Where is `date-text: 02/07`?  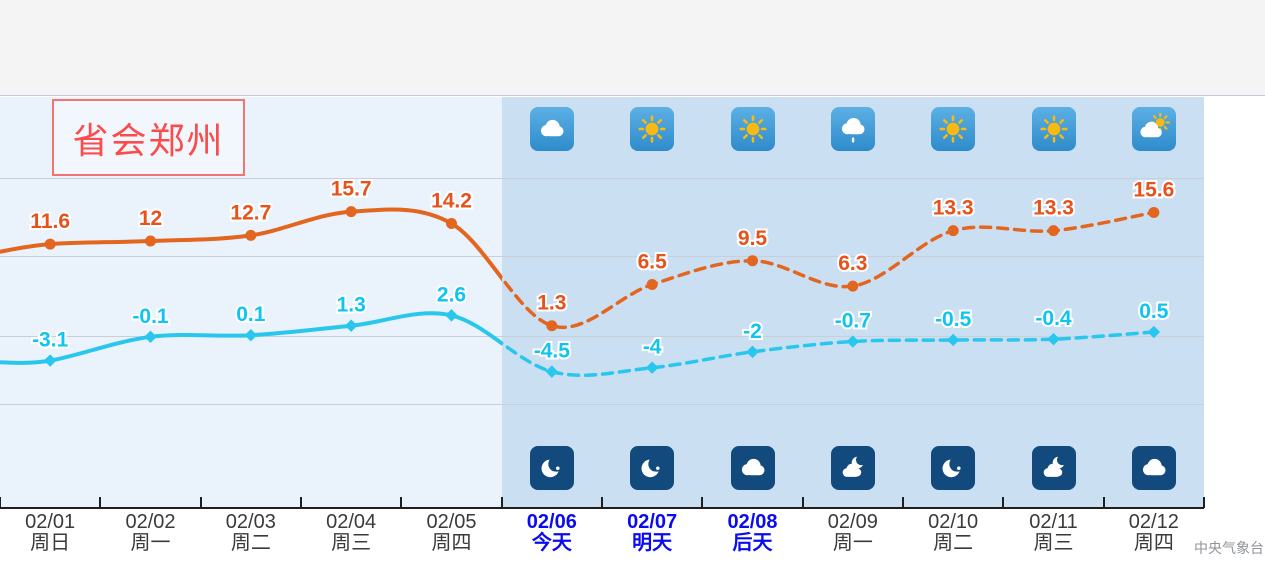
date-text: 02/07 is located at coordinates (652, 522).